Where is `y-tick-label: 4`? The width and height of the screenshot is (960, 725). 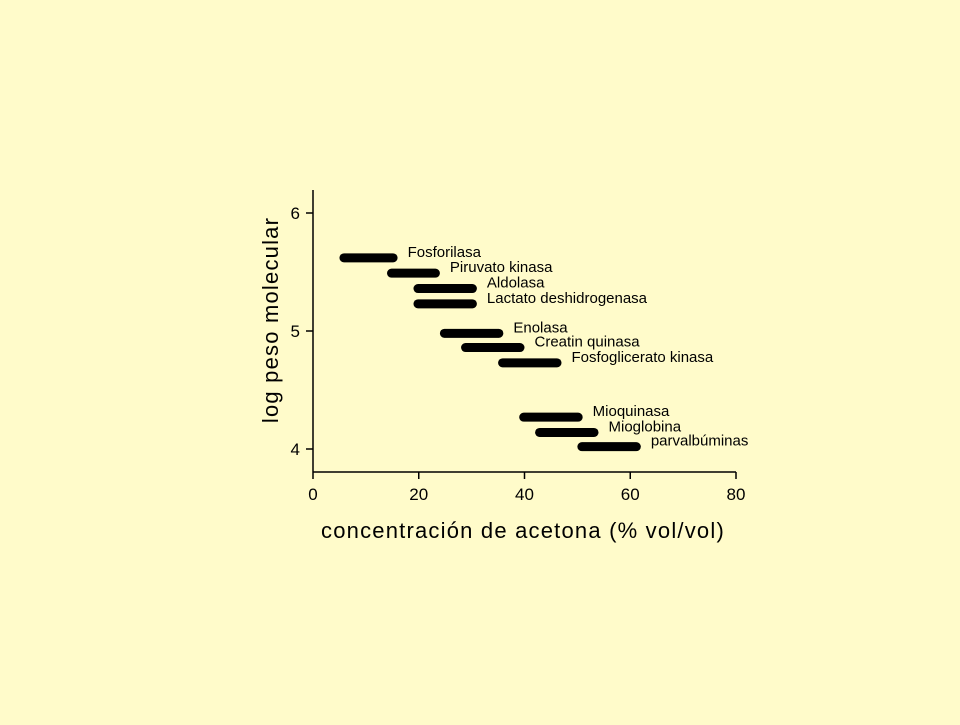
y-tick-label: 4 is located at coordinates (295, 449).